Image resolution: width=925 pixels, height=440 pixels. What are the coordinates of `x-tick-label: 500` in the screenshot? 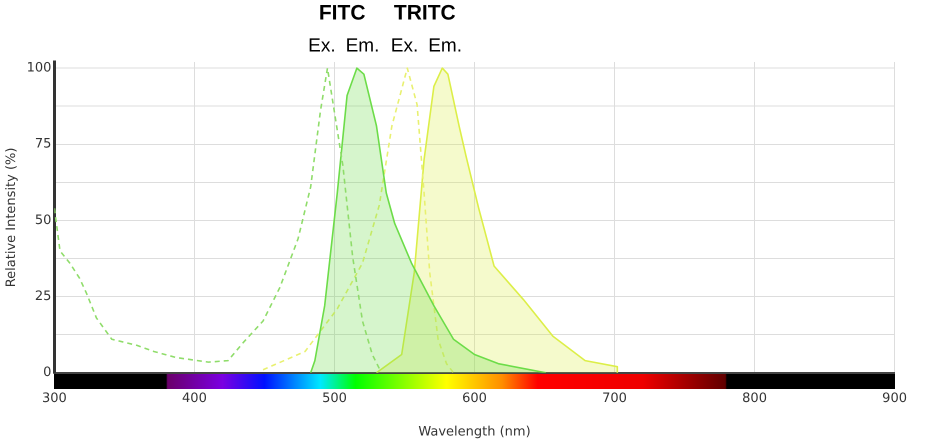 It's located at (334, 398).